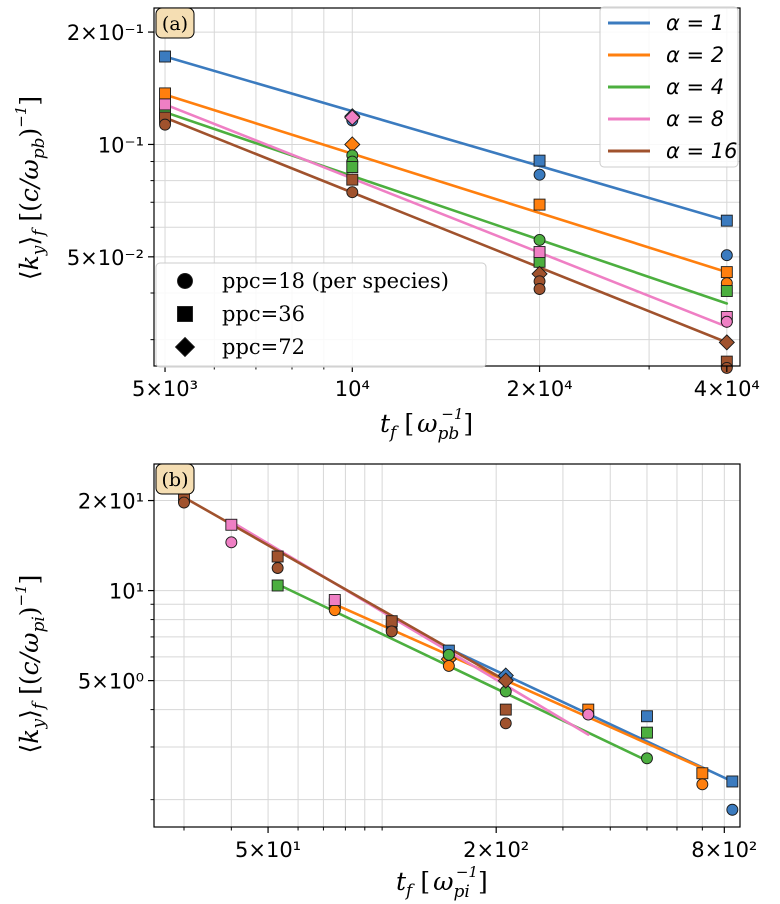 The image size is (780, 904). What do you see at coordinates (263, 314) in the screenshot?
I see `legend-ppc-label: ppc=36` at bounding box center [263, 314].